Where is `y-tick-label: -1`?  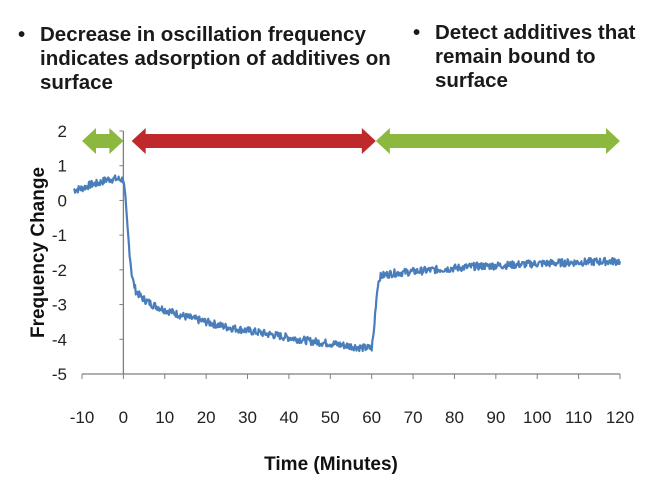 y-tick-label: -1 is located at coordinates (59, 235).